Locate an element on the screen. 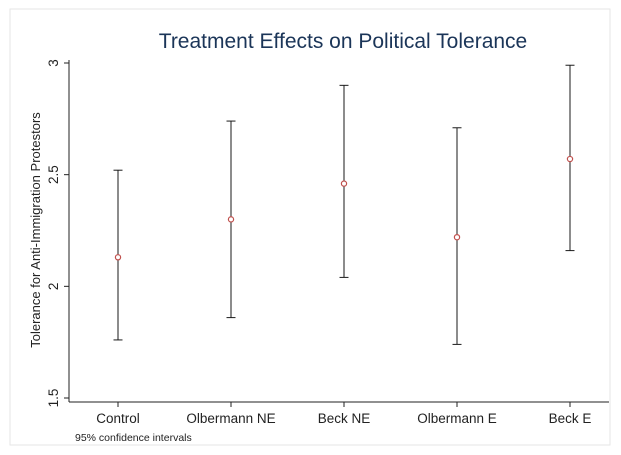 This screenshot has height=455, width=621. x-tick-label: Olbermann E is located at coordinates (457, 418).